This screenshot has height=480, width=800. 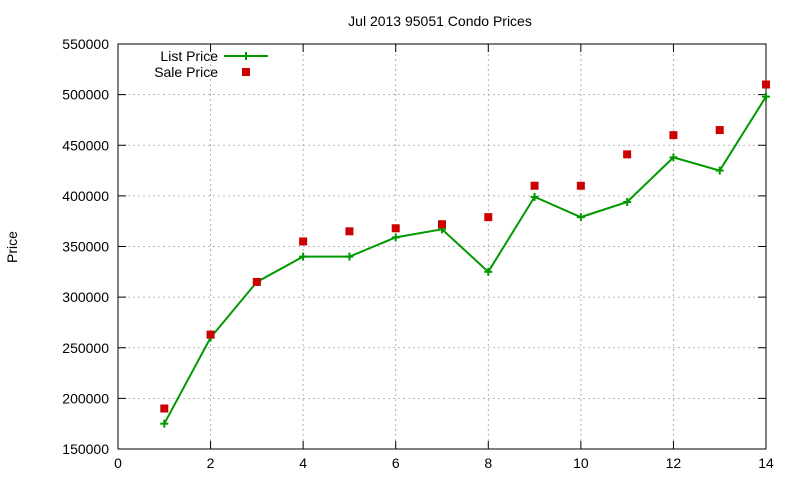 I want to click on x-tick-label: 12, so click(x=674, y=463).